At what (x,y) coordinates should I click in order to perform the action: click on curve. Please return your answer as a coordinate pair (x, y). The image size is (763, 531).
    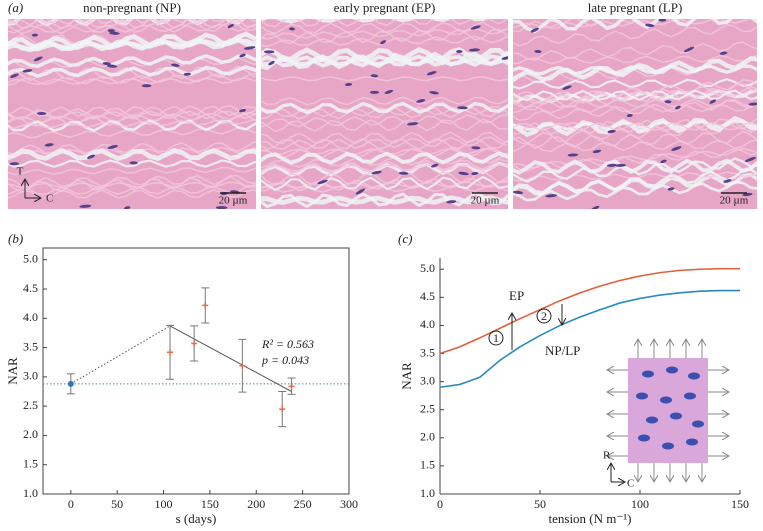
    Looking at the image, I should click on (589, 339).